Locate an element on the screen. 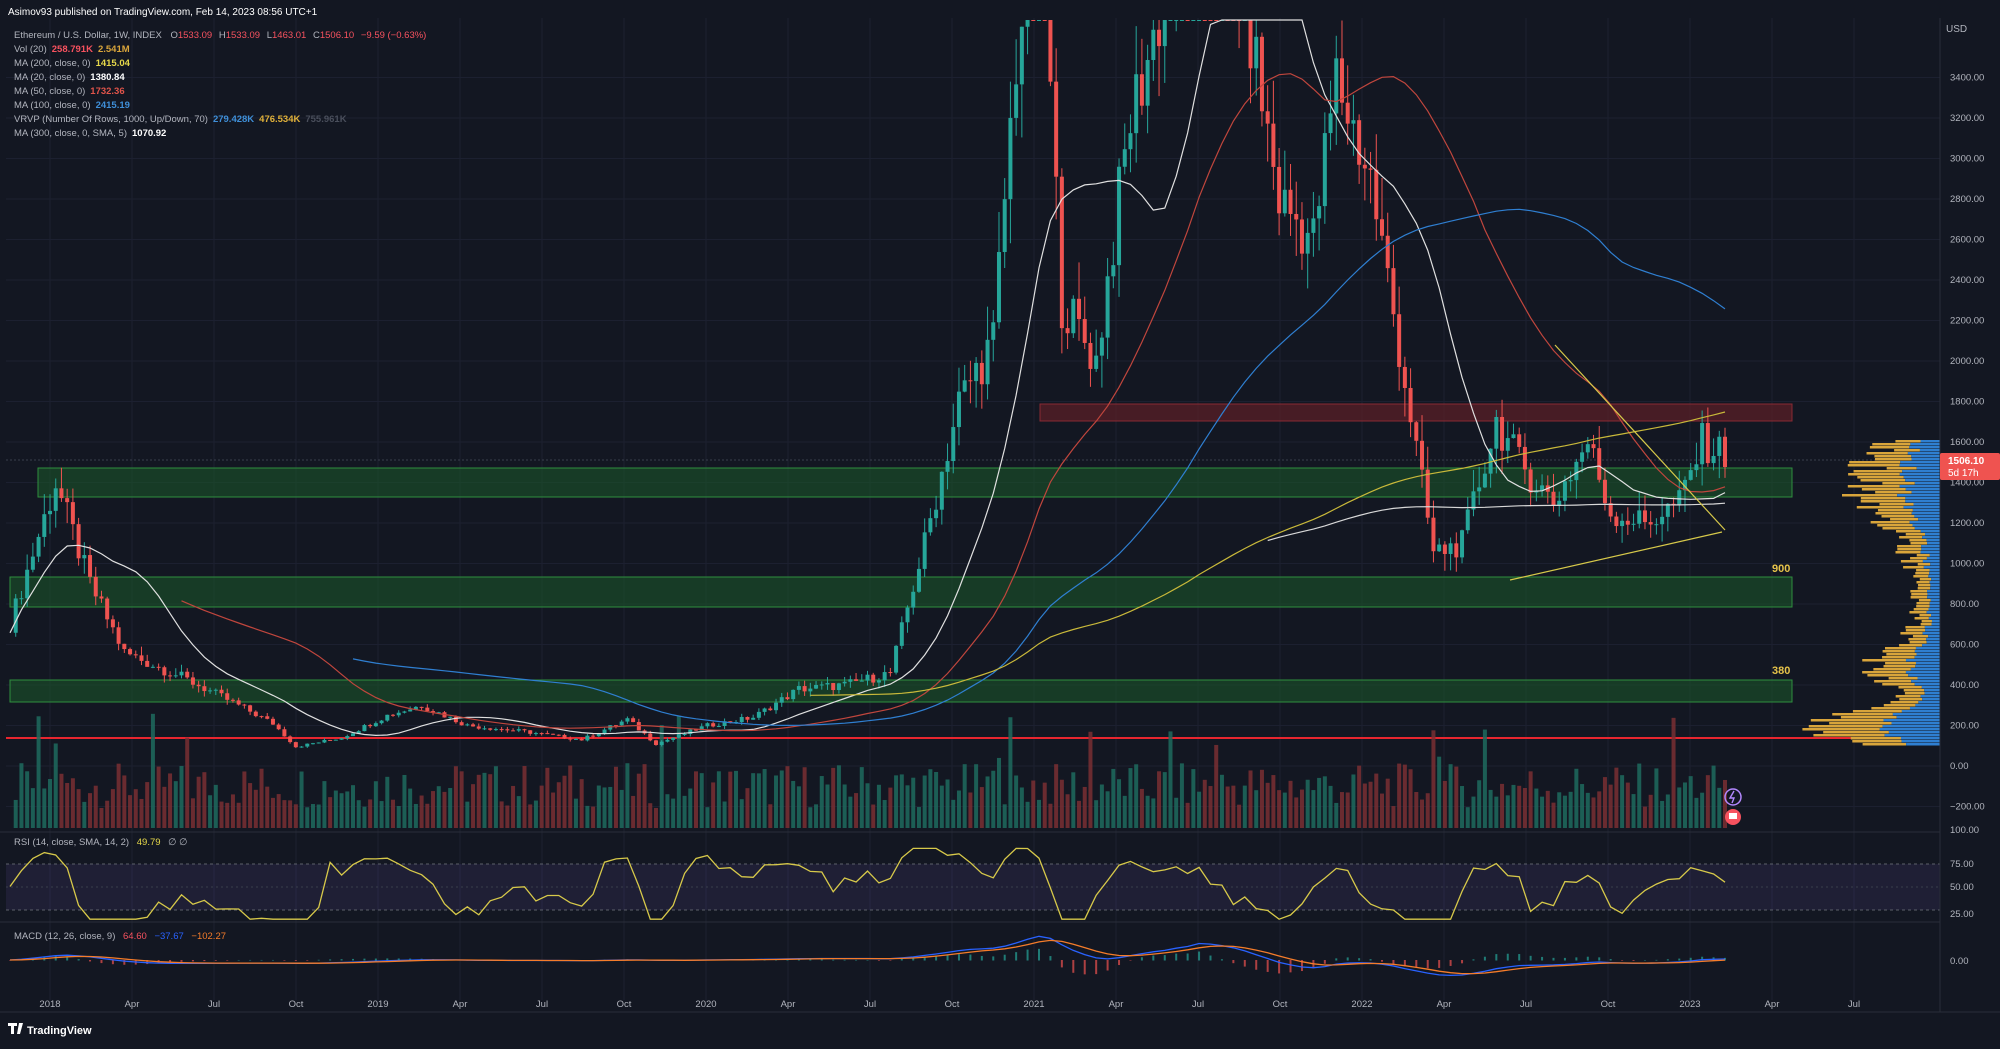 This screenshot has width=2000, height=1049. y-tick-label: −200.00 is located at coordinates (1967, 807).